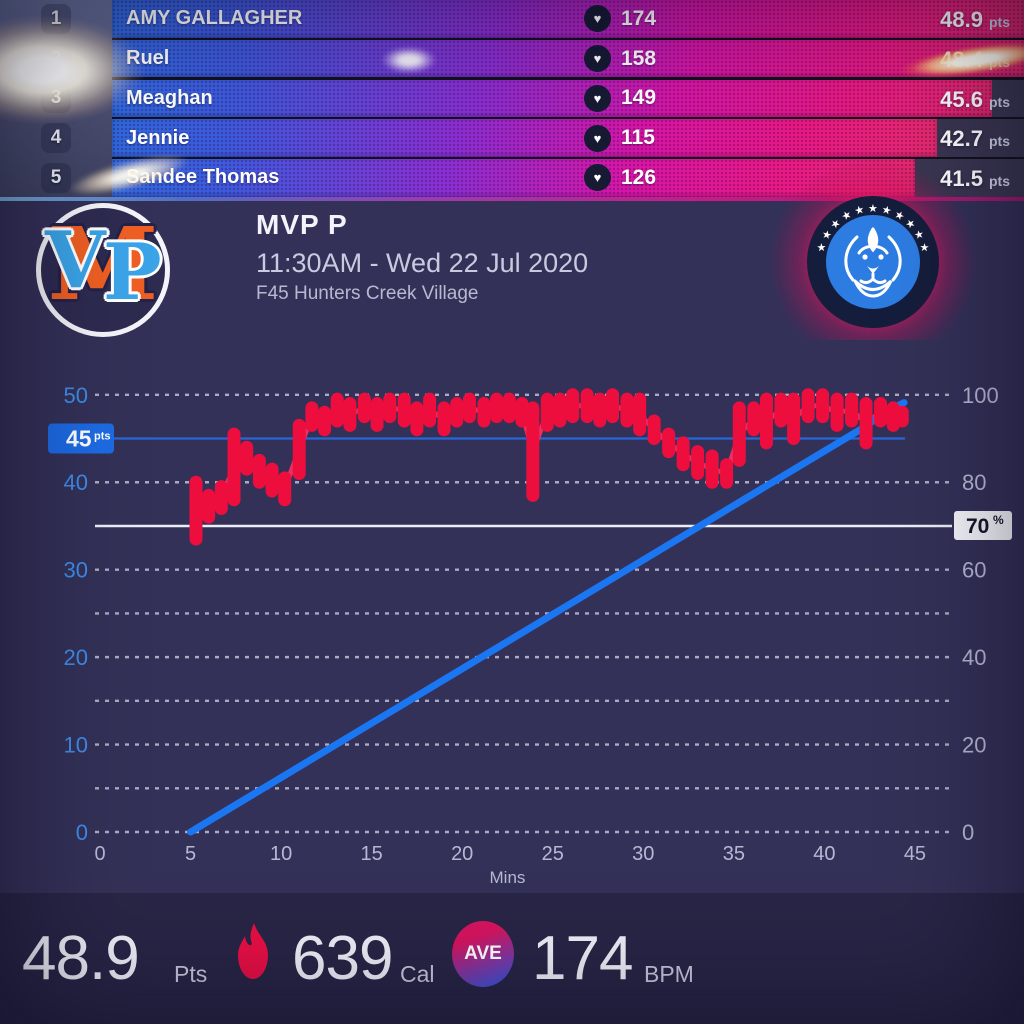 This screenshot has height=1024, width=1024. Describe the element at coordinates (974, 570) in the screenshot. I see `svg-text: 60` at that location.